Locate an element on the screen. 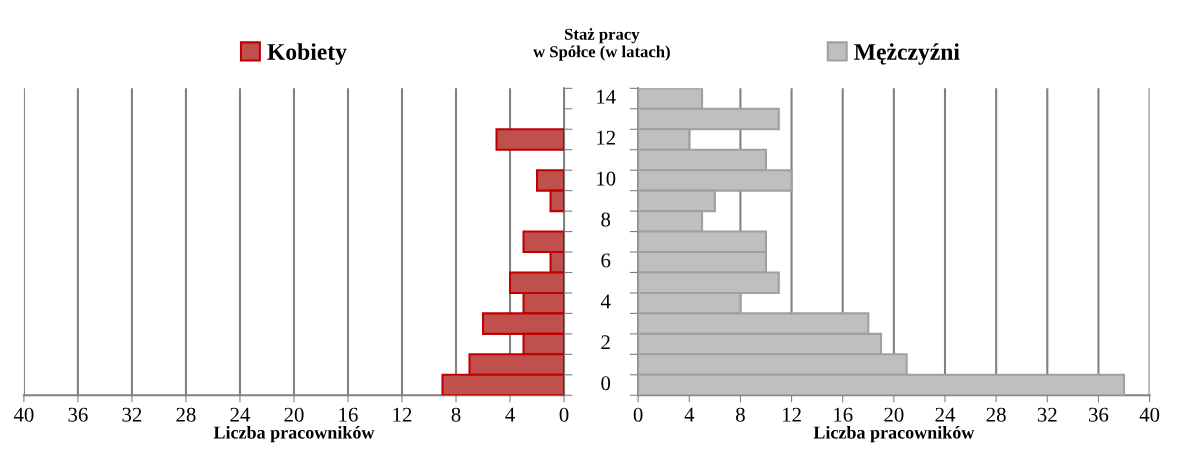  bar is located at coordinates (530, 139).